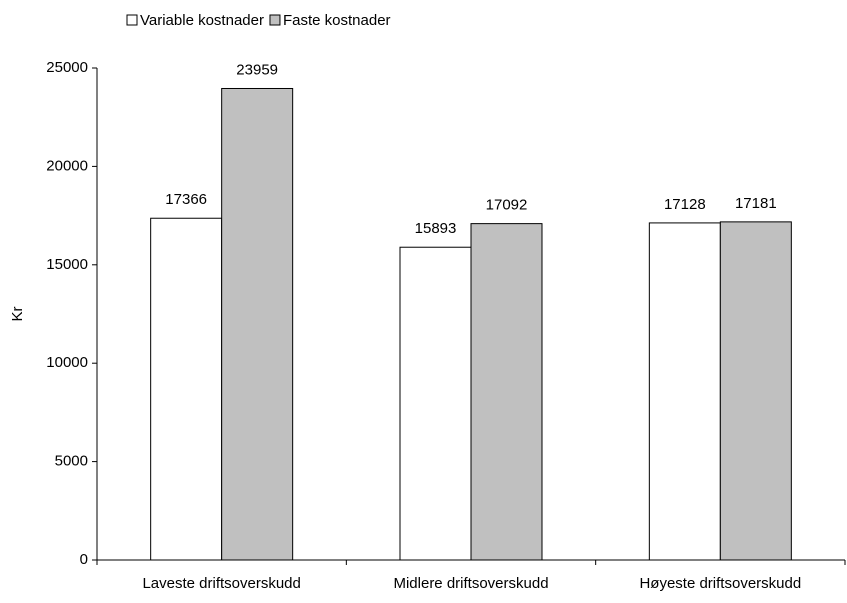  I want to click on y-tick-label: 15000, so click(67, 264).